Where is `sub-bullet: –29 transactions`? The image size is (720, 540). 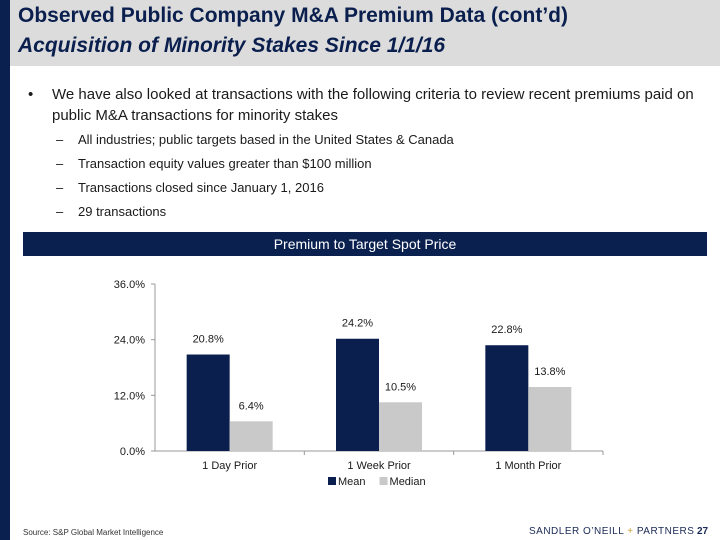 sub-bullet: –29 transactions is located at coordinates (368, 212).